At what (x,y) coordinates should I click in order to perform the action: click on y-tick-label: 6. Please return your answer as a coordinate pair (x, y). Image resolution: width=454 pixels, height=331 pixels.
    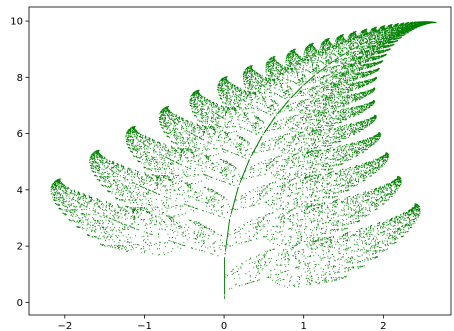
    Looking at the image, I should click on (20, 134).